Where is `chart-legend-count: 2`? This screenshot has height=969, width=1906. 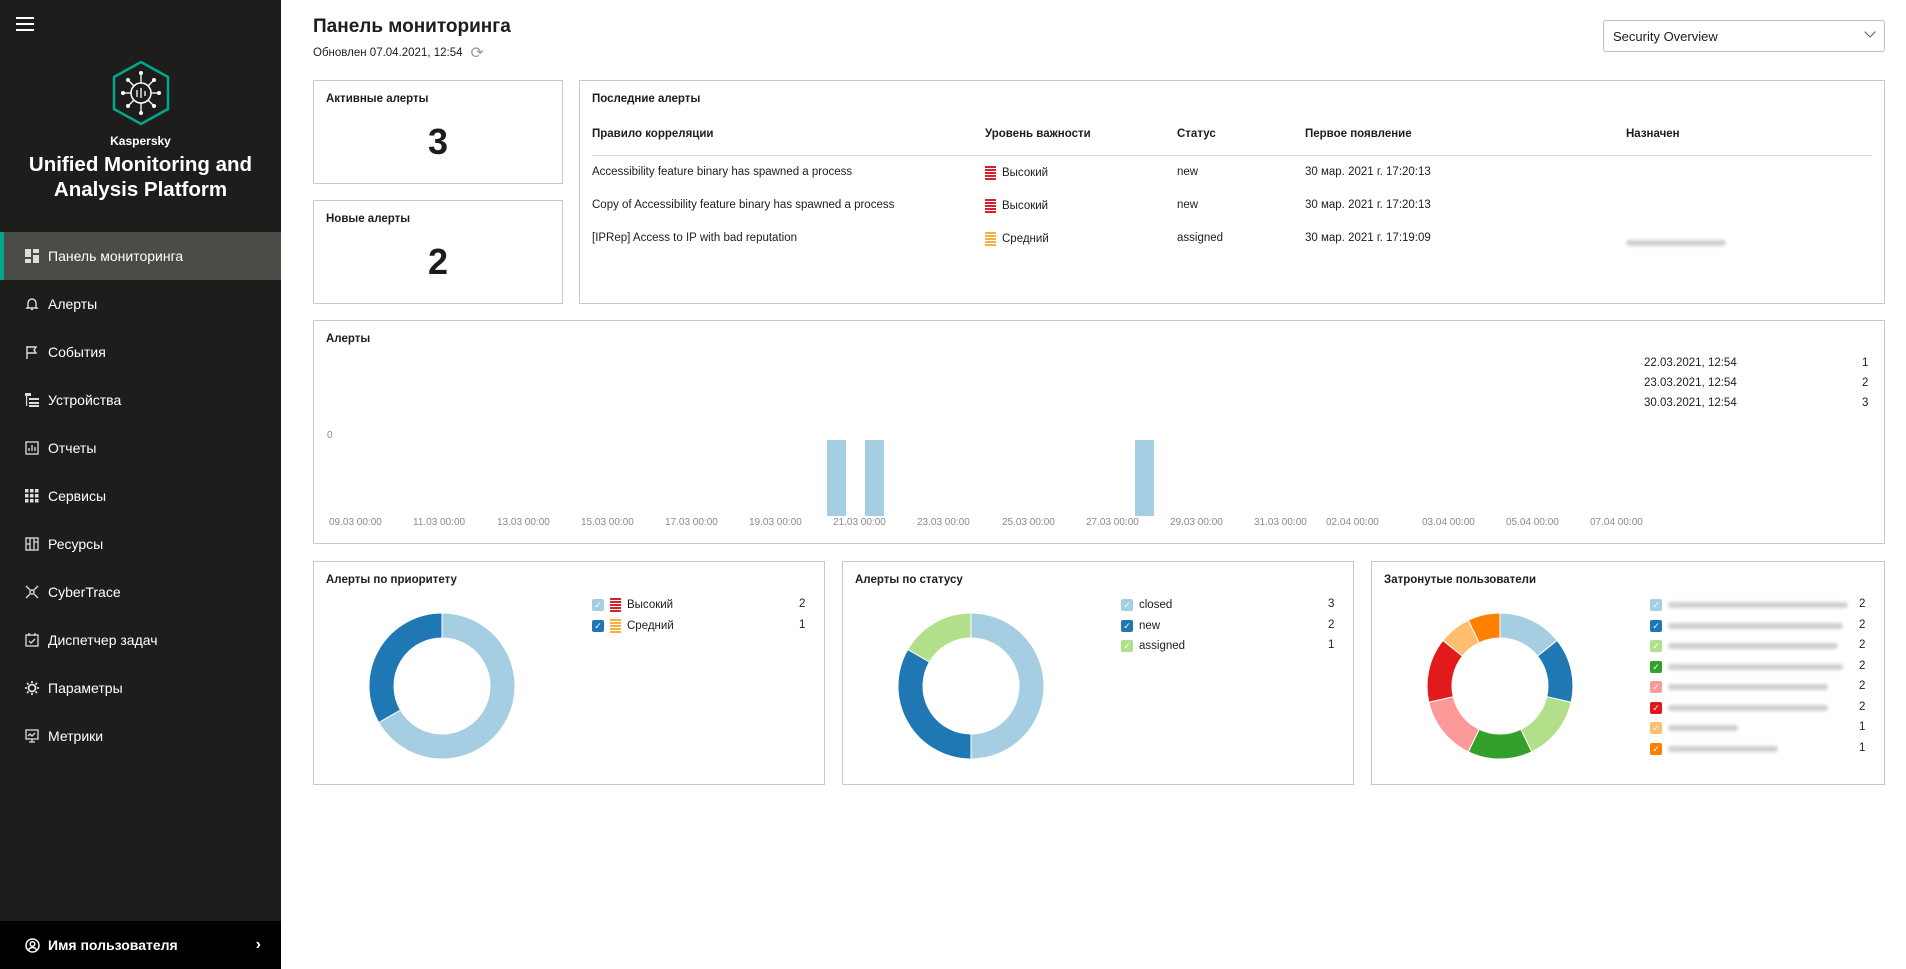
chart-legend-count: 2 is located at coordinates (1865, 383).